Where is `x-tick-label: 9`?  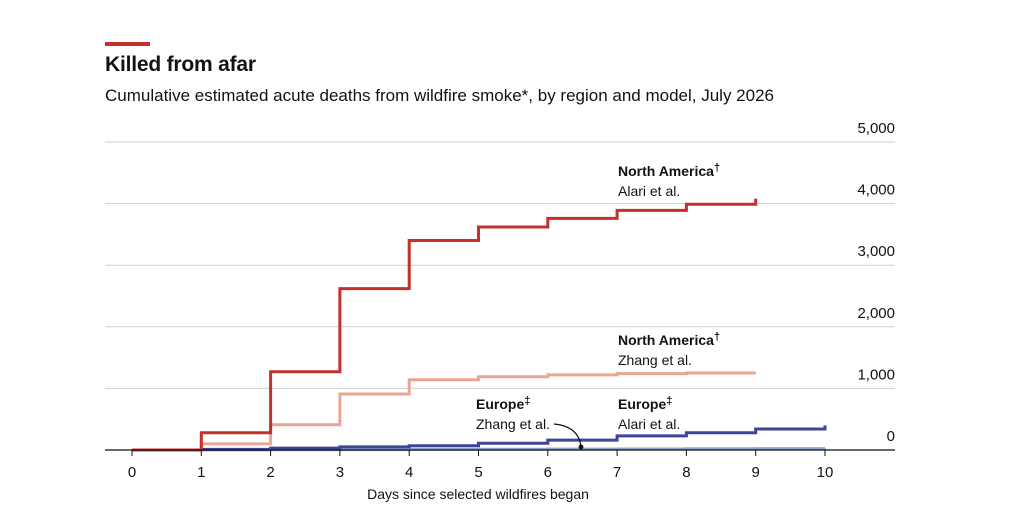 x-tick-label: 9 is located at coordinates (756, 472).